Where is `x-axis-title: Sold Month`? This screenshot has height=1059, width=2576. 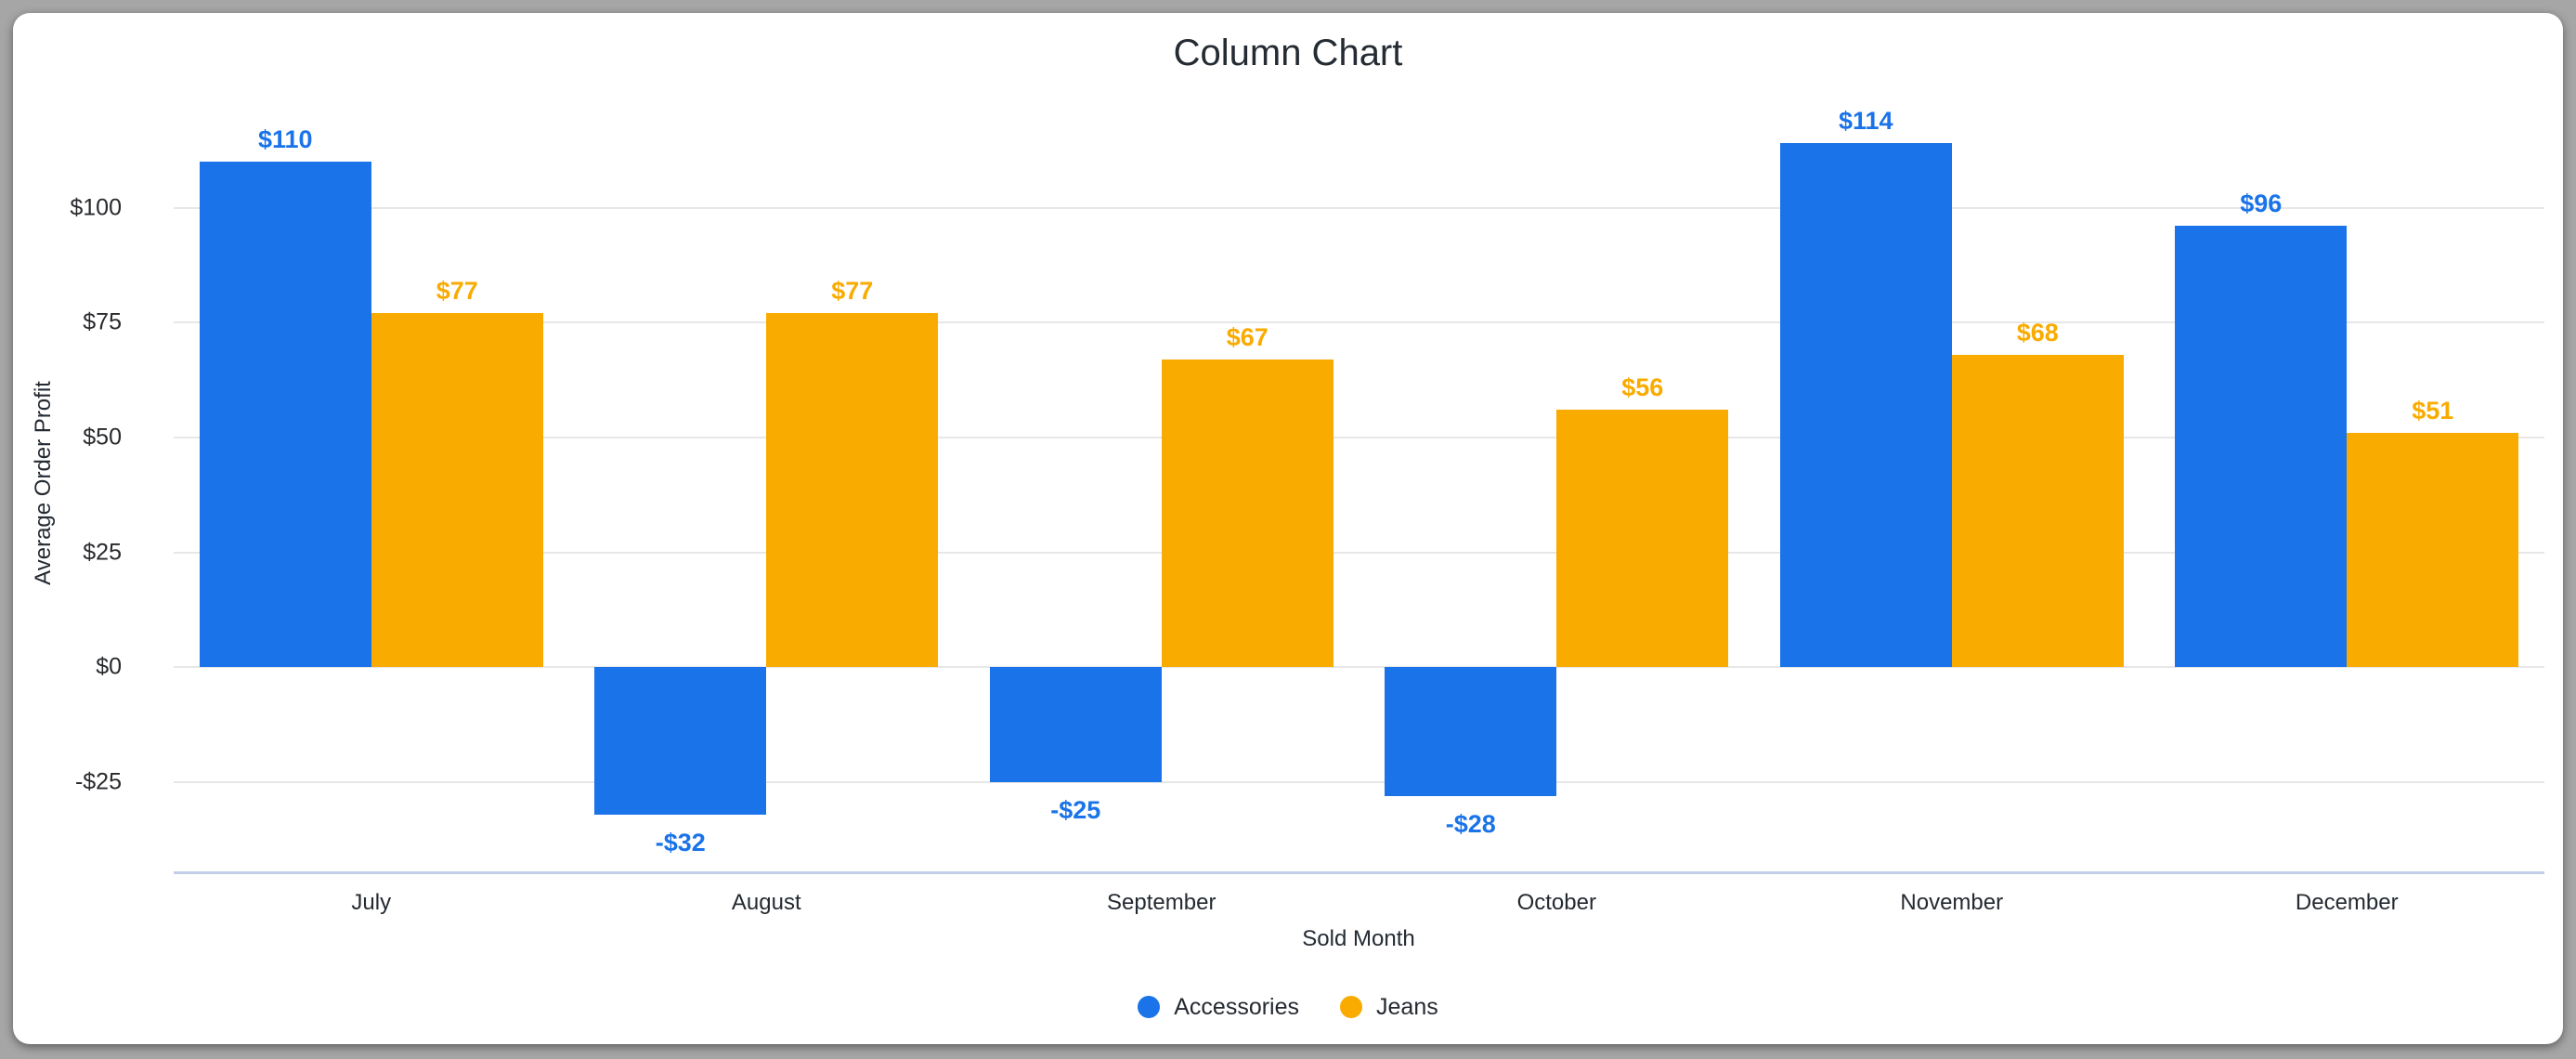
x-axis-title: Sold Month is located at coordinates (1358, 938).